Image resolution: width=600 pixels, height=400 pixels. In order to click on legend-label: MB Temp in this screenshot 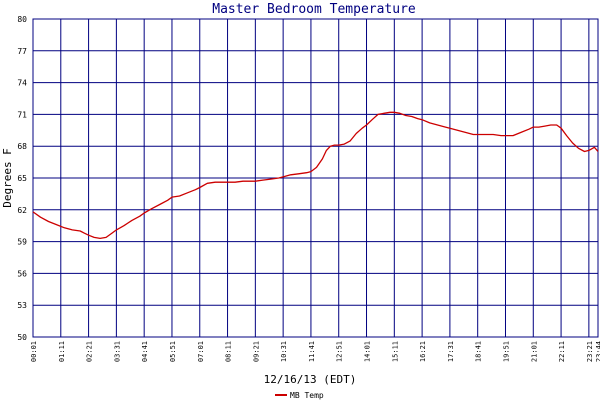, I will do `click(307, 395)`.